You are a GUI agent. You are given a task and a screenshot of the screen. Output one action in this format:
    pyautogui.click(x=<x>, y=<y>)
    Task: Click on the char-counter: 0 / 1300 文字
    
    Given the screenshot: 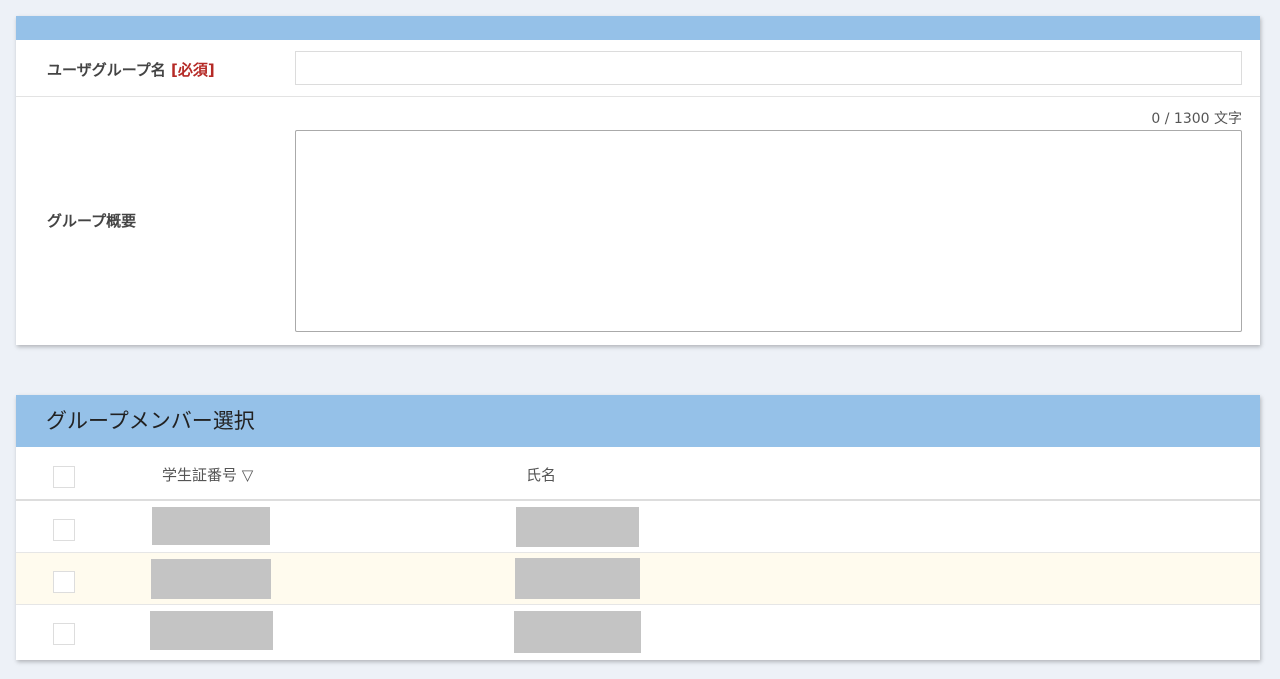 What is the action you would take?
    pyautogui.click(x=1196, y=119)
    